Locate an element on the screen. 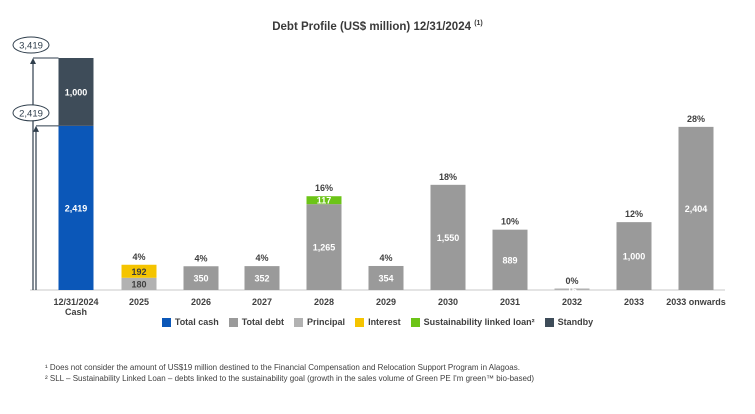  title-footnote-ref: (1) is located at coordinates (478, 23).